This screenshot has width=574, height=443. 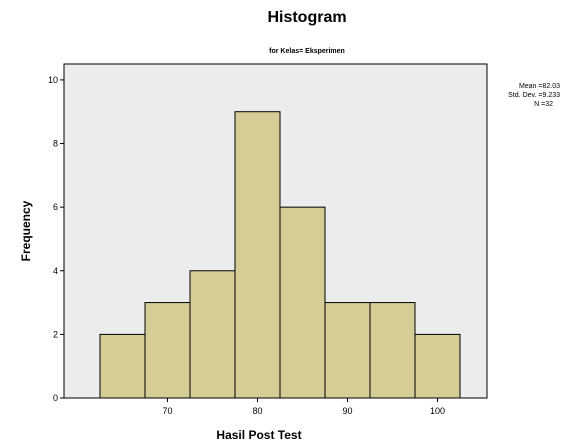 I want to click on chart-subtitle: for Kelas= Eksperimen, so click(x=307, y=51).